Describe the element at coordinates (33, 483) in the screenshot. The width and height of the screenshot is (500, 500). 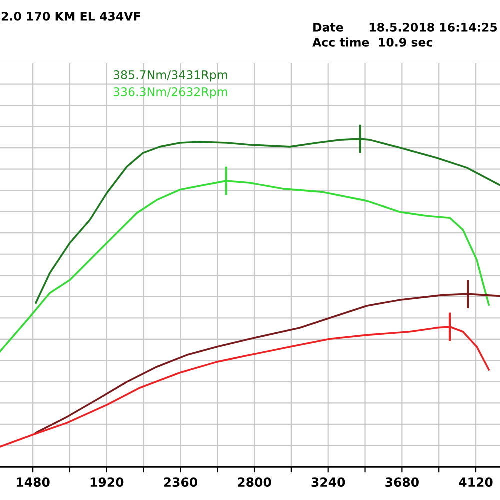
I see `x-tick-label: 1480` at that location.